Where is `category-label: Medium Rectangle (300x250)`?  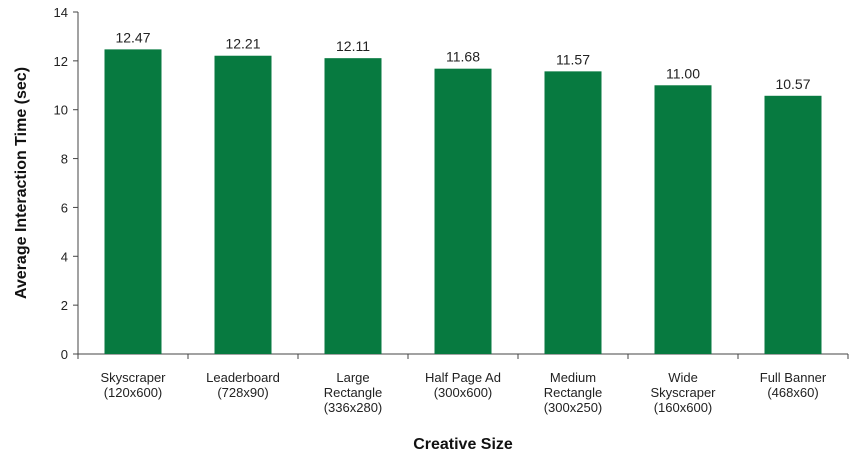
category-label: Medium Rectangle (300x250) is located at coordinates (573, 392).